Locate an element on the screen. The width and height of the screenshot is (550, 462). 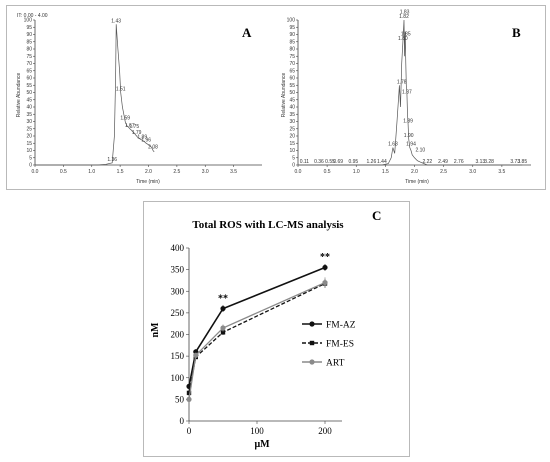
y-tick-label: 400 is located at coordinates (178, 248).